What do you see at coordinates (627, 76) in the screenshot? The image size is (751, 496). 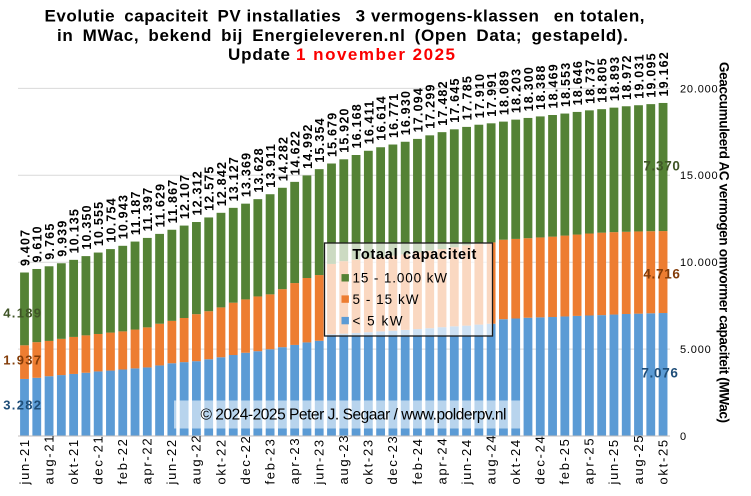 I see `svg-text: 18.972` at bounding box center [627, 76].